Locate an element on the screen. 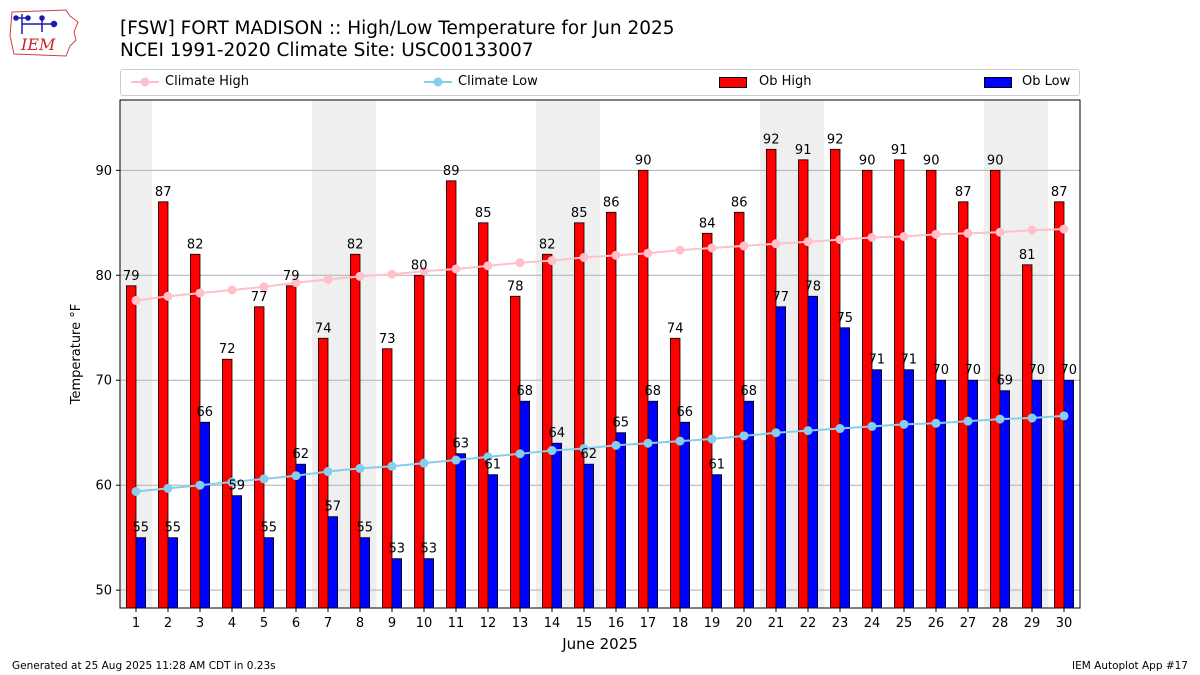 The width and height of the screenshot is (1200, 675). x-tick-label: 11 is located at coordinates (456, 623).